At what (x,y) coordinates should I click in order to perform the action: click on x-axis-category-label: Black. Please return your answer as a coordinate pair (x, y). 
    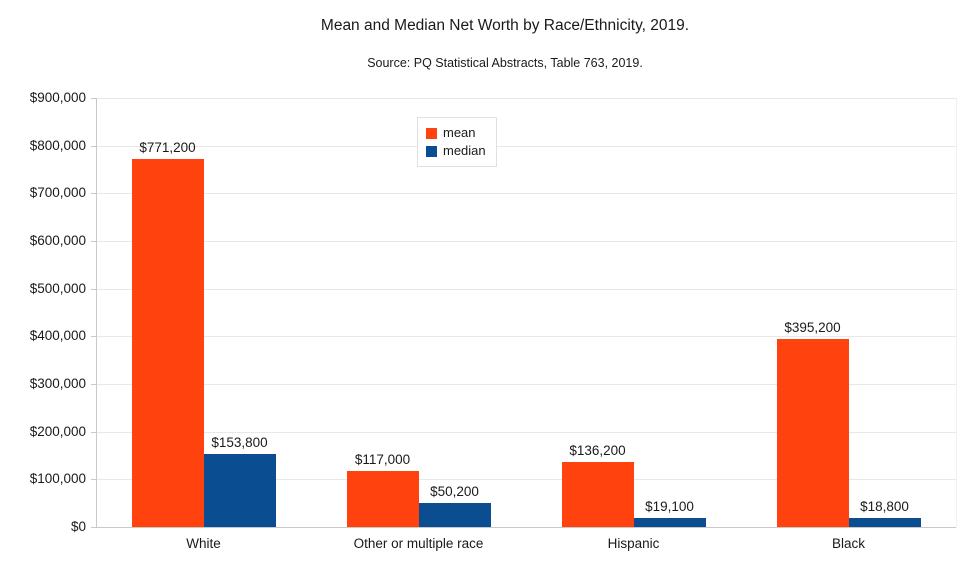
    Looking at the image, I should click on (848, 543).